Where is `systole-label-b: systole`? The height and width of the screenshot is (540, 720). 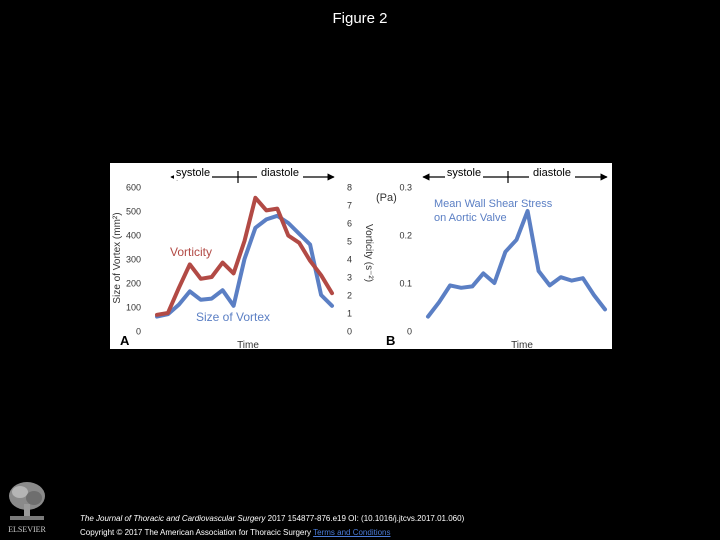 systole-label-b: systole is located at coordinates (464, 173).